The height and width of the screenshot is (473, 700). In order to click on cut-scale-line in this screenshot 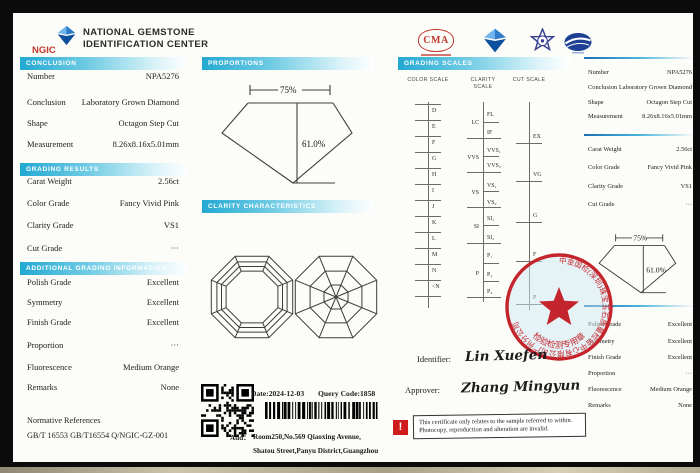, I will do `click(529, 206)`.